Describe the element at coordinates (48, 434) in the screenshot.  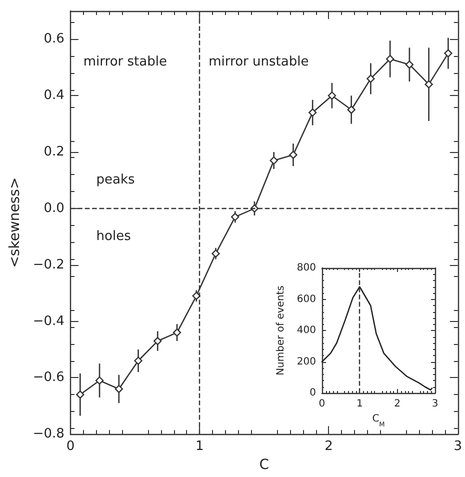
I see `y-tick-label: −0.8` at that location.